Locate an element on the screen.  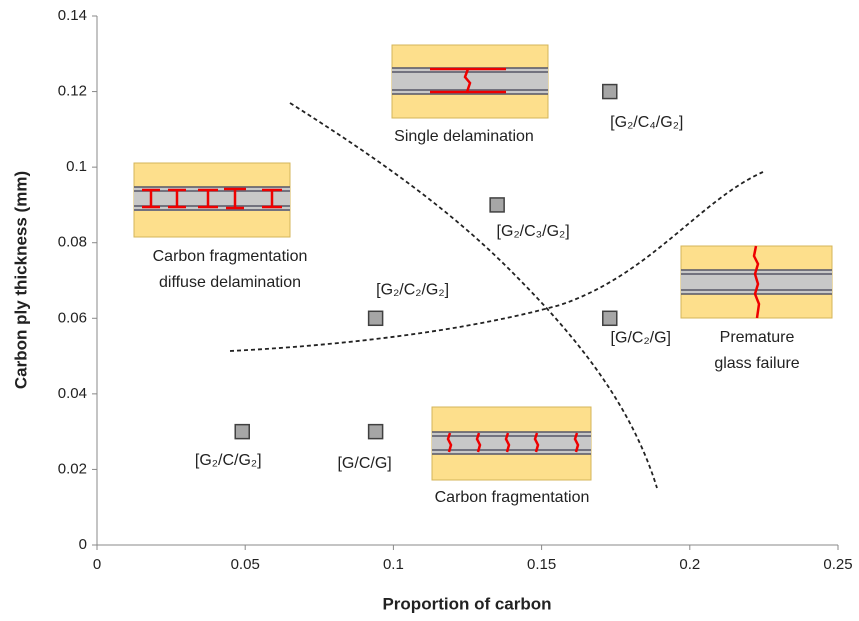
y-tick-label: 0.06 is located at coordinates (72, 317).